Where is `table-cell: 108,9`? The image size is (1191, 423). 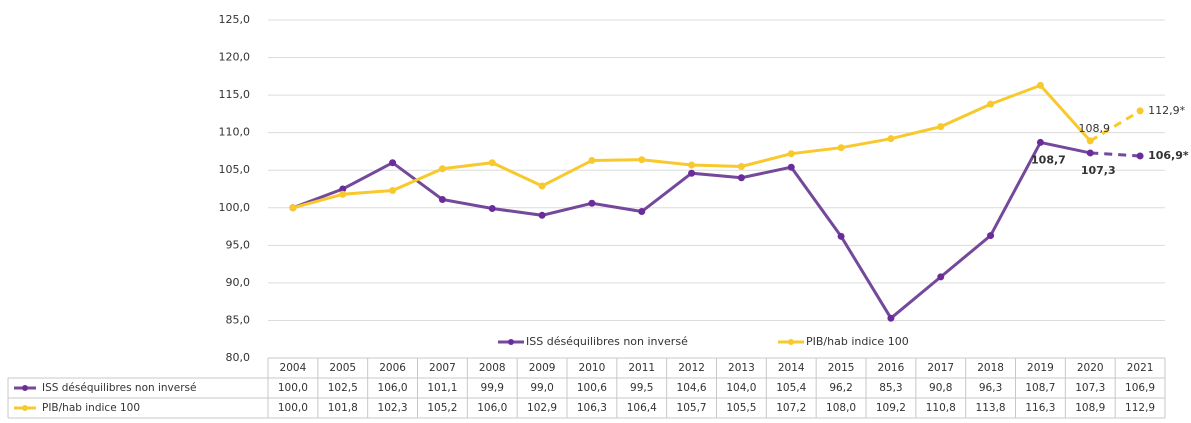 table-cell: 108,9 is located at coordinates (1090, 408).